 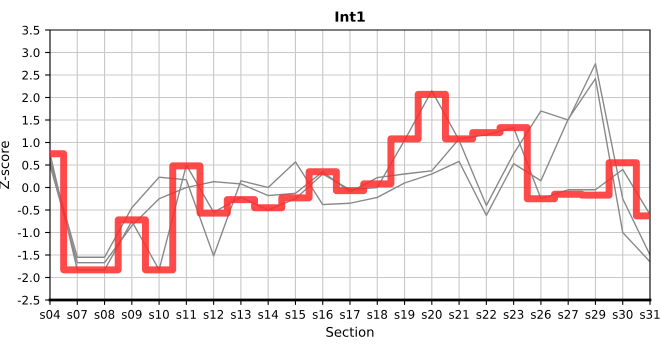 What do you see at coordinates (104, 314) in the screenshot?
I see `x-tick-label: s08` at bounding box center [104, 314].